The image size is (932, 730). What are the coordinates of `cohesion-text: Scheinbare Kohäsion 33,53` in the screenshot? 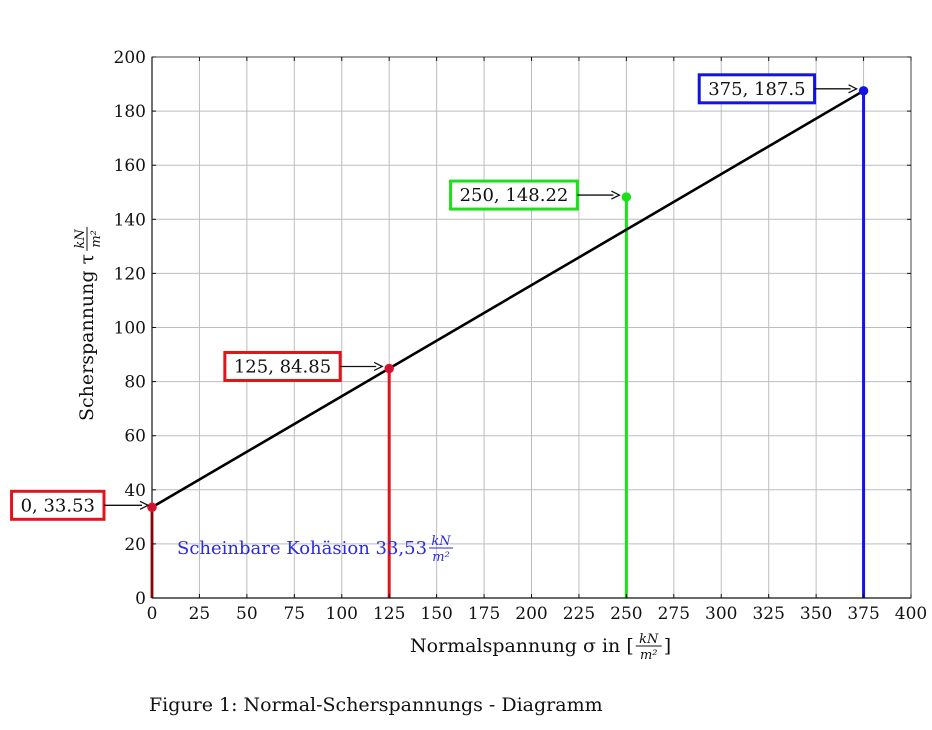 It's located at (302, 548).